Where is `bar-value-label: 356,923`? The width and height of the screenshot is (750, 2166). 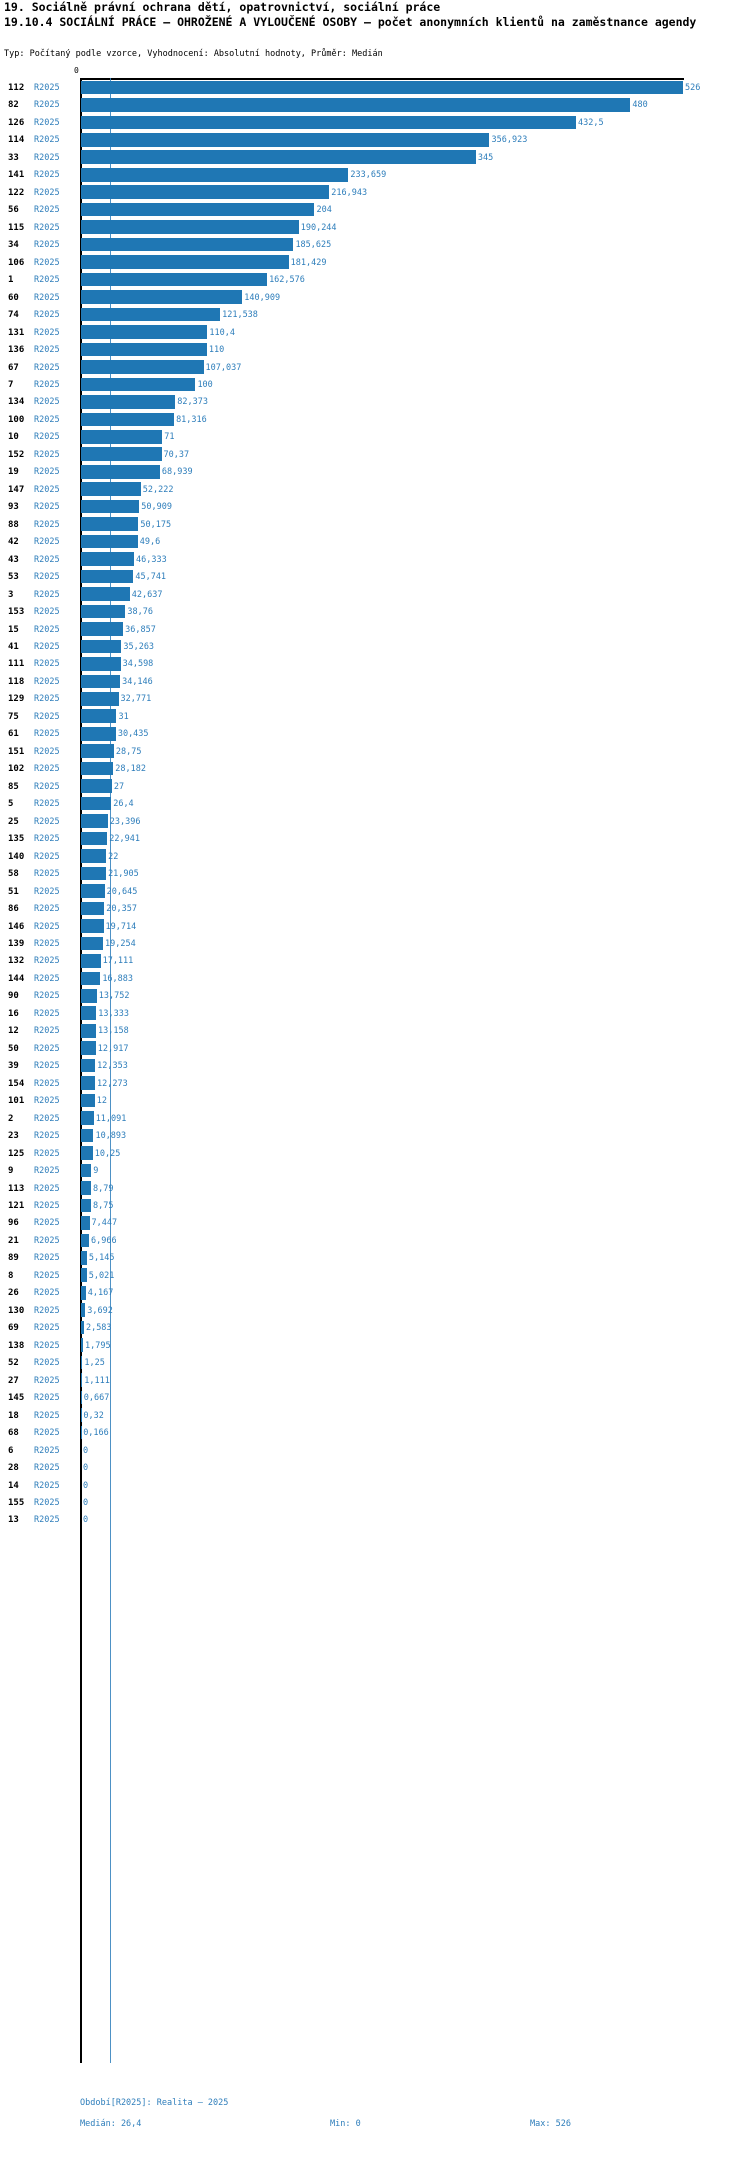
bar-value-label: 356,923 is located at coordinates (509, 140).